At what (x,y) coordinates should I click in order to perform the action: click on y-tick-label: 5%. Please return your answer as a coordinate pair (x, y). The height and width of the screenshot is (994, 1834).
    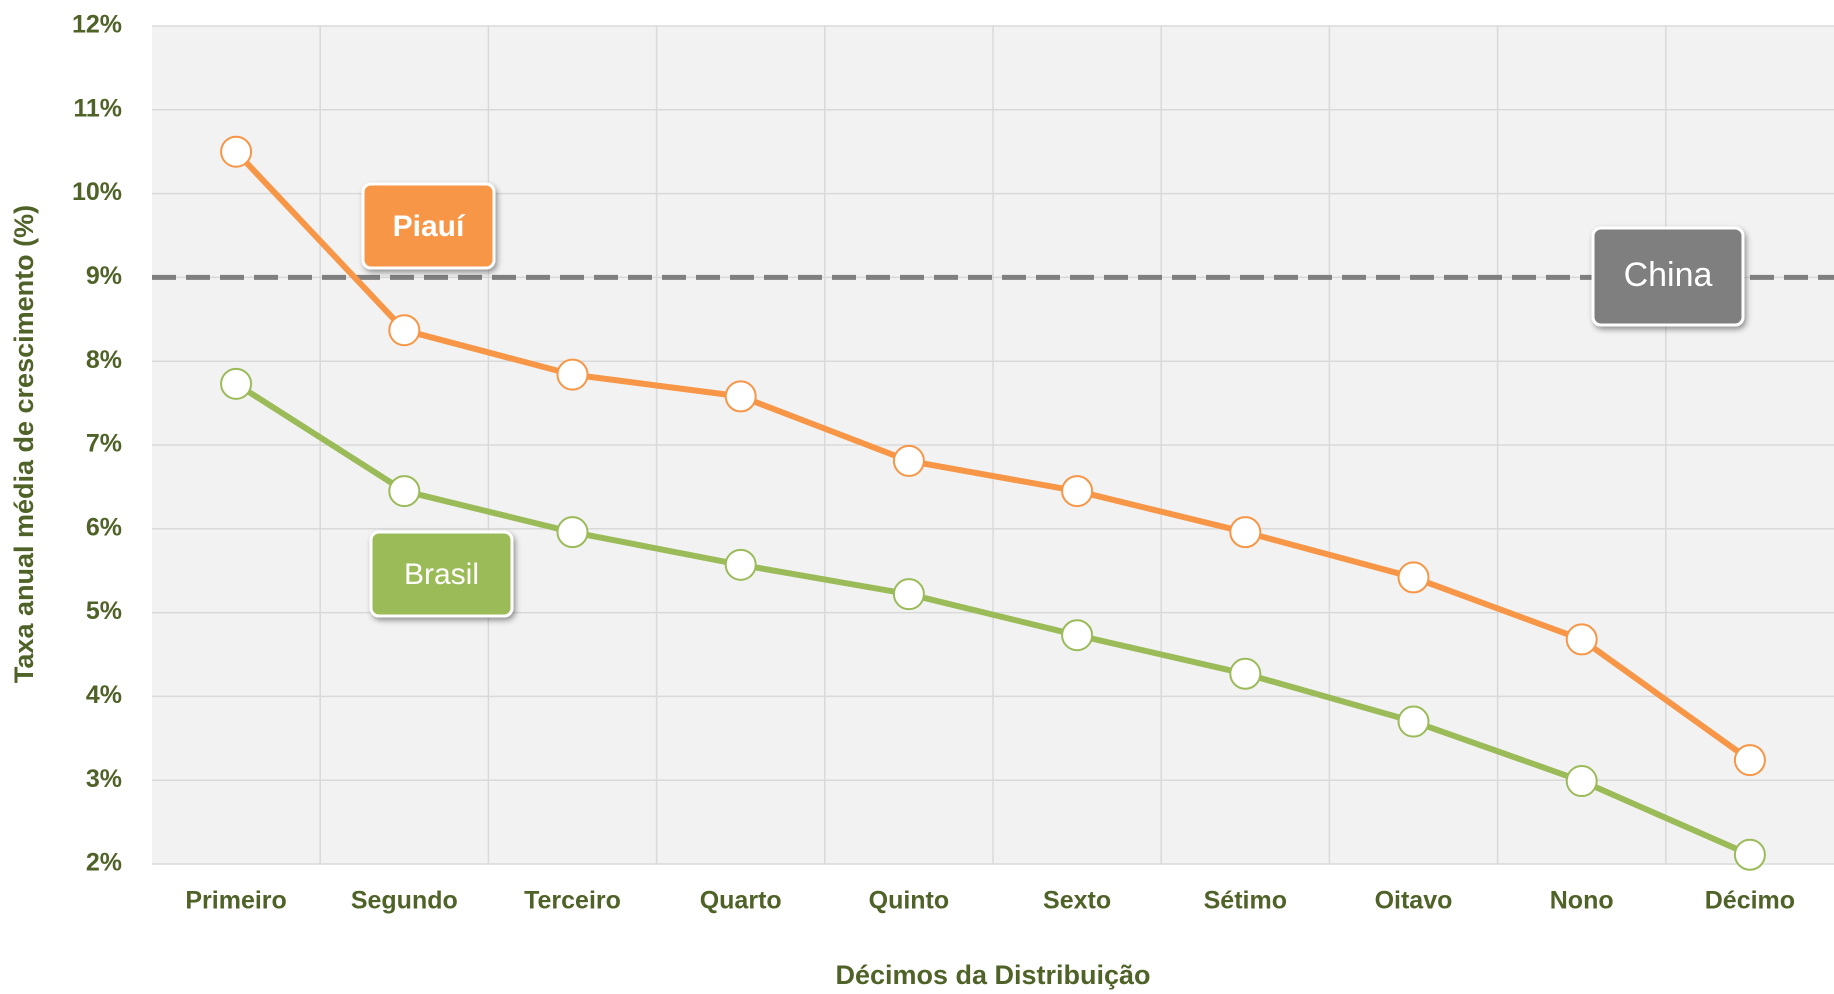
    Looking at the image, I should click on (104, 611).